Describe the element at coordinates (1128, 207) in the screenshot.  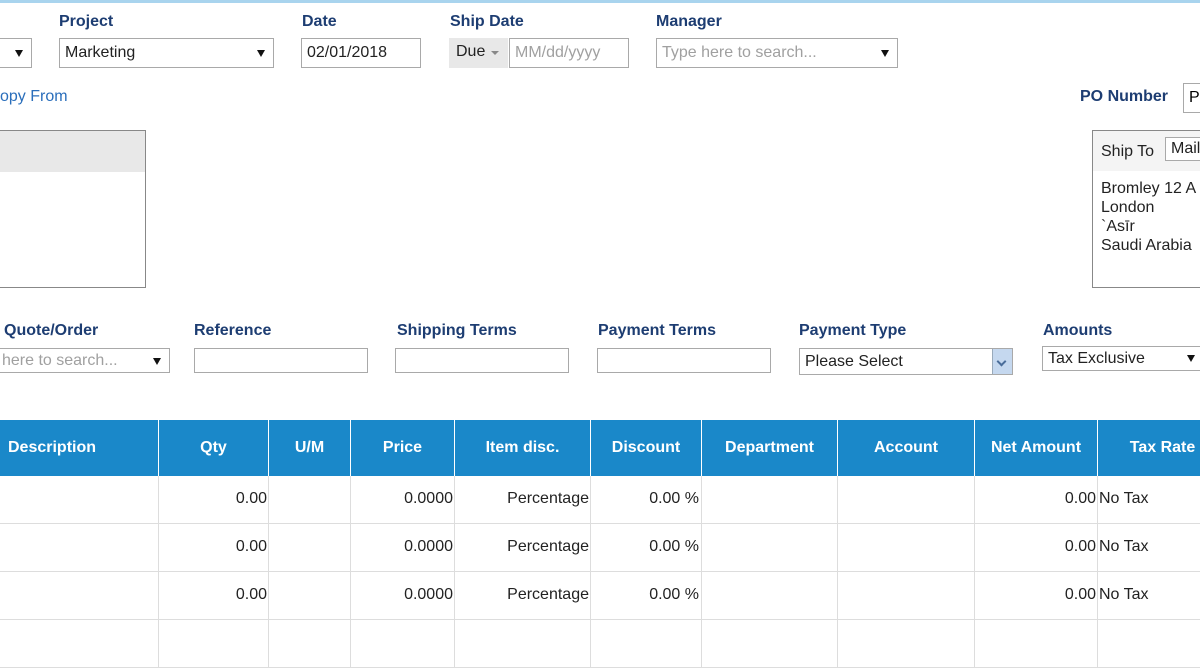
I see `address-line: London` at that location.